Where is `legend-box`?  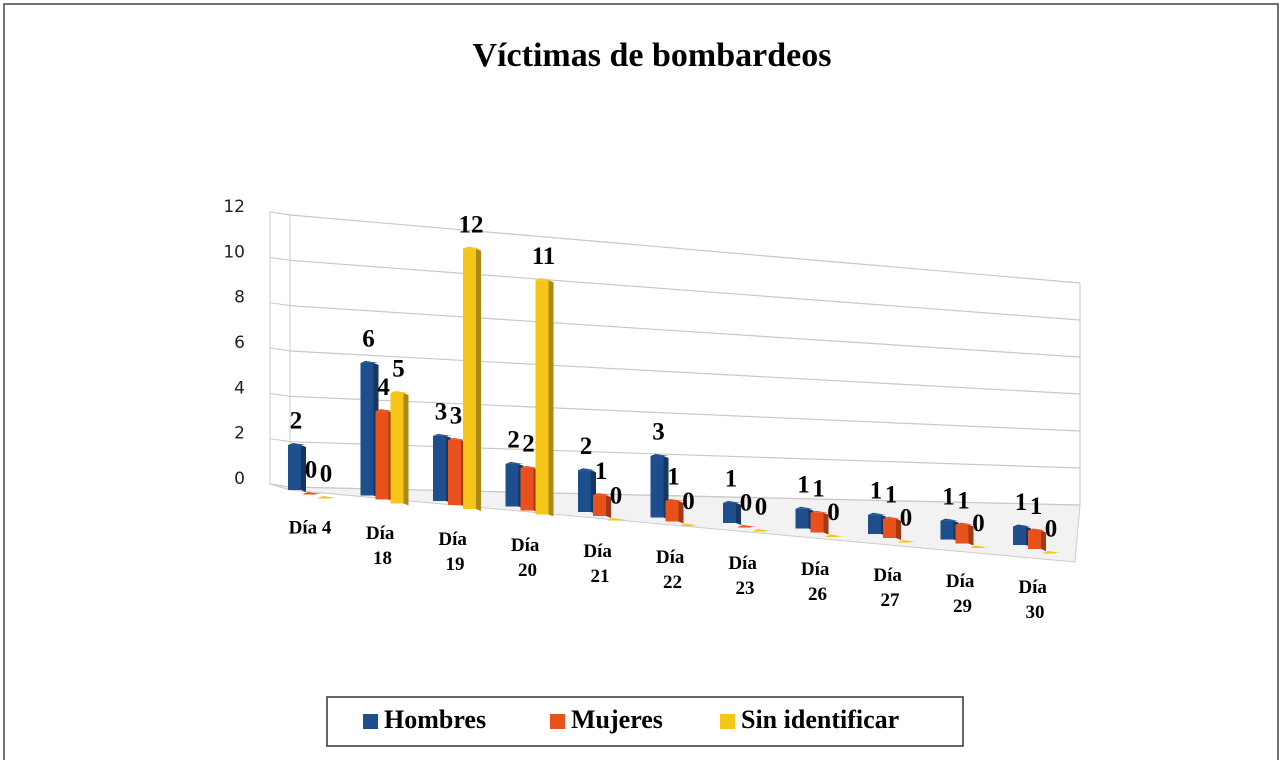
legend-box is located at coordinates (645, 721).